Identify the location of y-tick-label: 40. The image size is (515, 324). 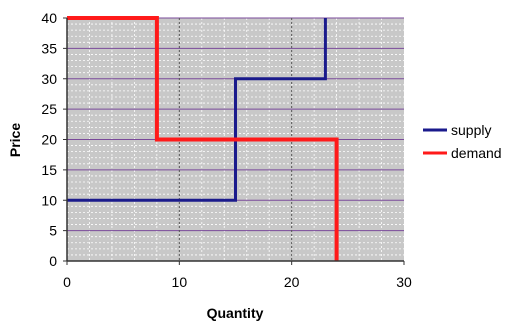
(49, 18).